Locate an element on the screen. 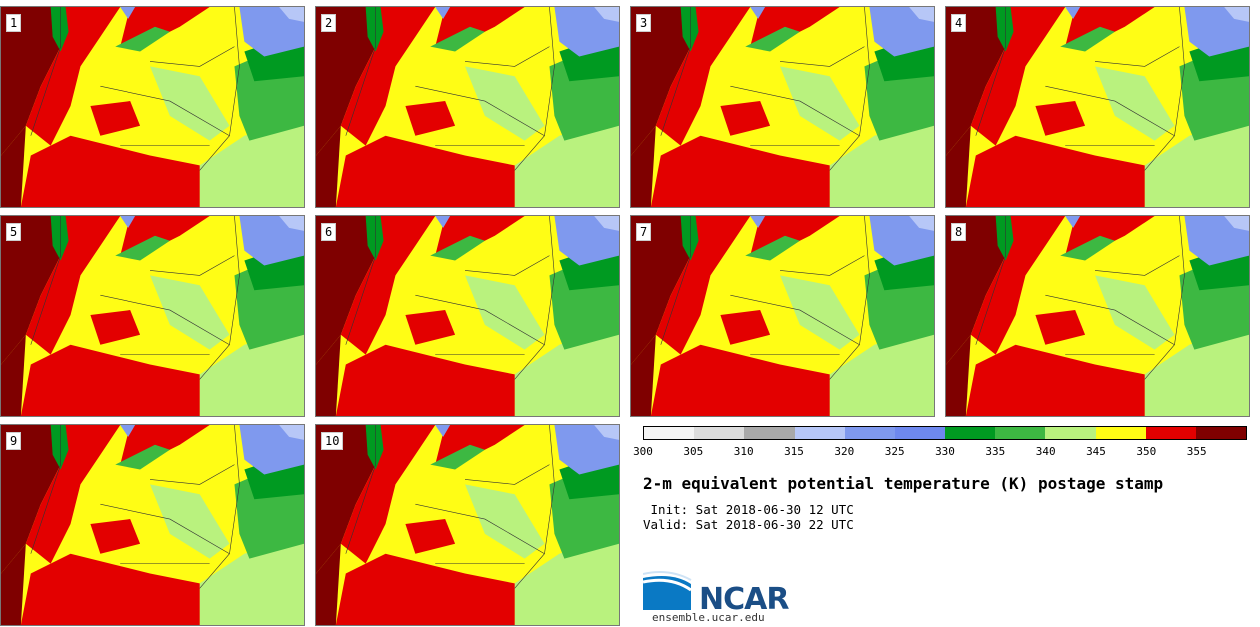 The width and height of the screenshot is (1260, 627). colorbar-tick-label: 350 is located at coordinates (1146, 451).